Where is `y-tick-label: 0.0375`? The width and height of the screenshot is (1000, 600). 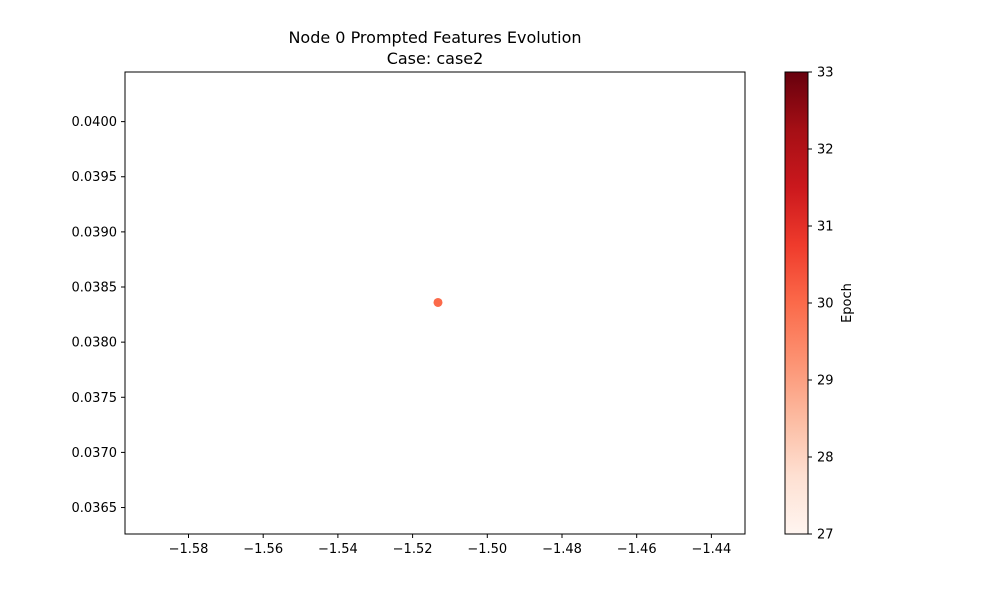 y-tick-label: 0.0375 is located at coordinates (95, 398).